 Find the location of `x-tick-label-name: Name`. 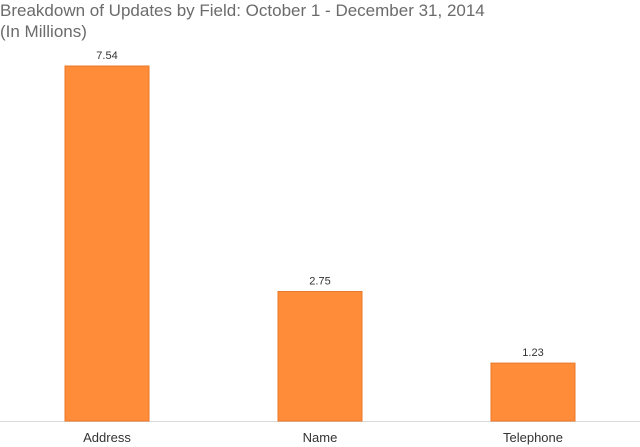

x-tick-label-name: Name is located at coordinates (320, 437).